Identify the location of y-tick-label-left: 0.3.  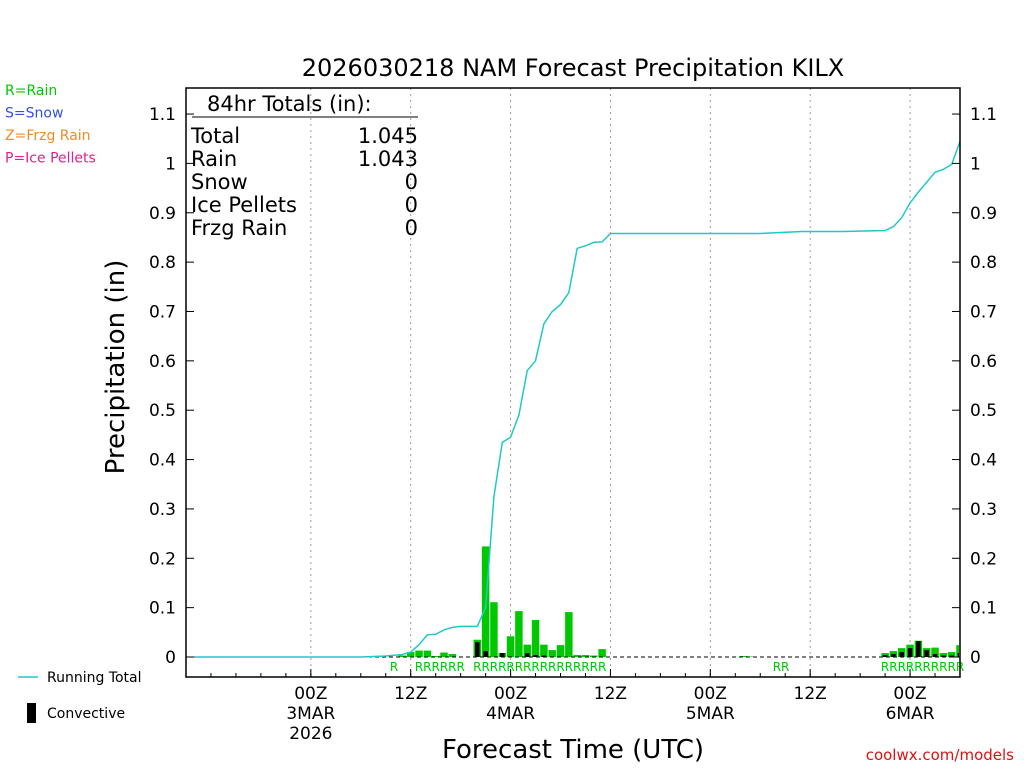
(162, 510).